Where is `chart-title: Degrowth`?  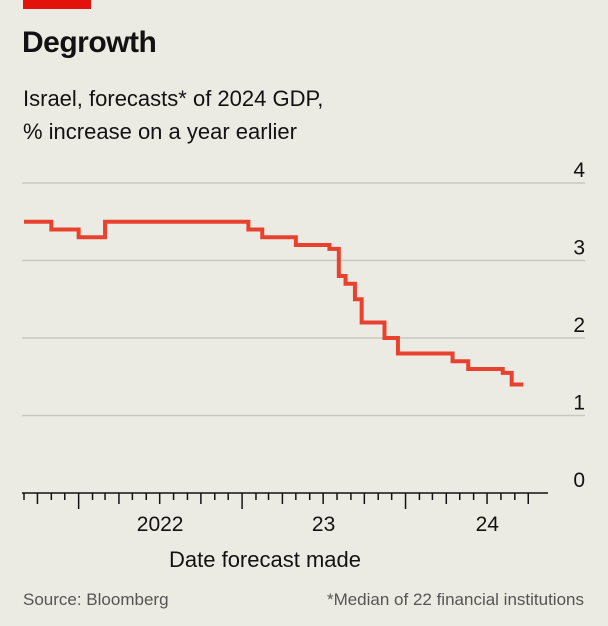 chart-title: Degrowth is located at coordinates (89, 42).